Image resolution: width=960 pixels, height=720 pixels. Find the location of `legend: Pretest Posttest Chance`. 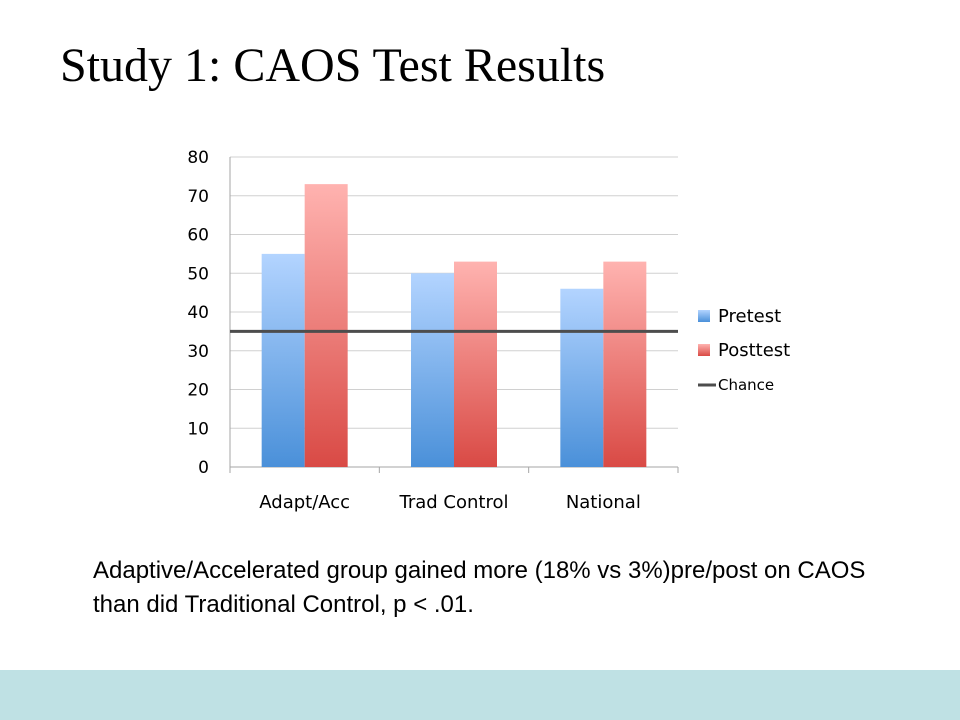

legend: Pretest Posttest Chance is located at coordinates (744, 350).